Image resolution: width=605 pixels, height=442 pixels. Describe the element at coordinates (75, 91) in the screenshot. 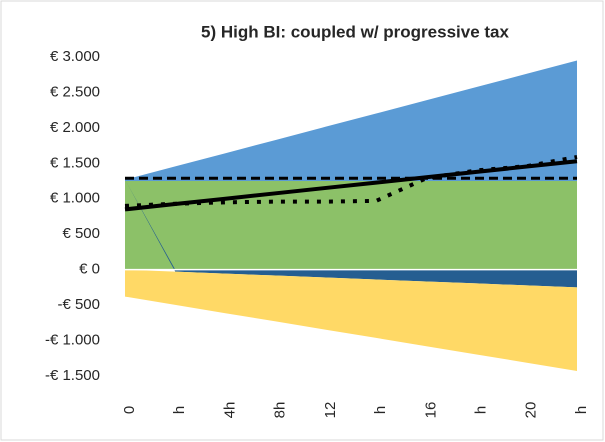

I see `y-tick-label: € 2.500` at that location.